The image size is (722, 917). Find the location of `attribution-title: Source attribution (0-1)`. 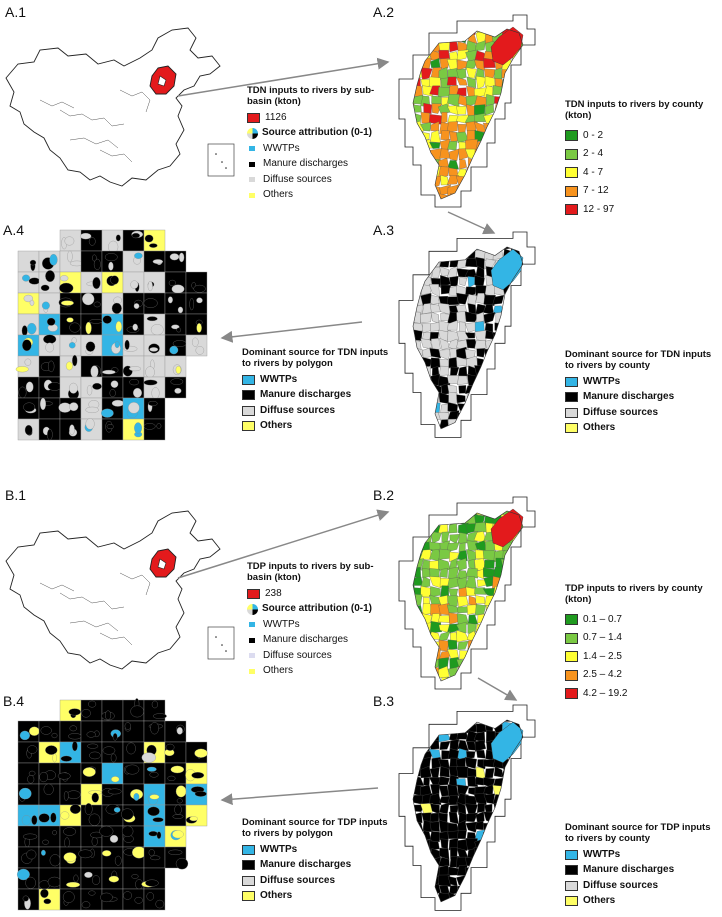

attribution-title: Source attribution (0-1) is located at coordinates (317, 609).